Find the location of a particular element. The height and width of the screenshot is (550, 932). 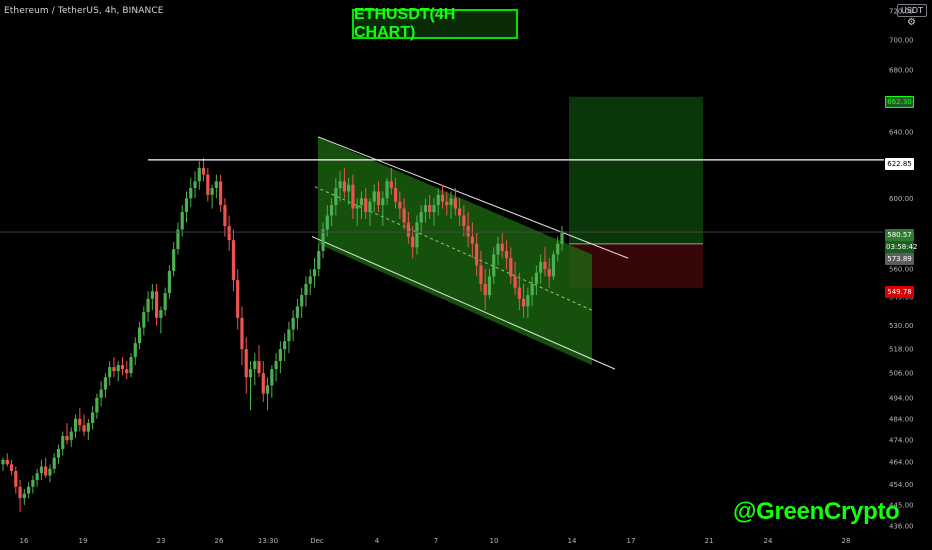

y-tick-label: 700.00 is located at coordinates (901, 41).